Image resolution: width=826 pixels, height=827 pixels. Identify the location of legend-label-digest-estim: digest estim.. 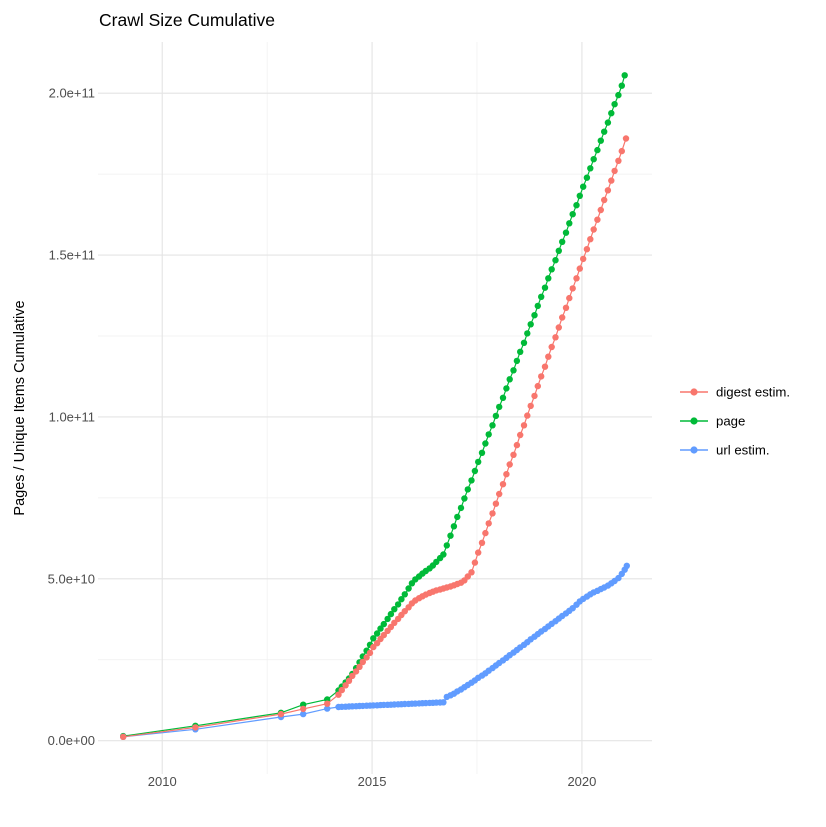
(753, 392).